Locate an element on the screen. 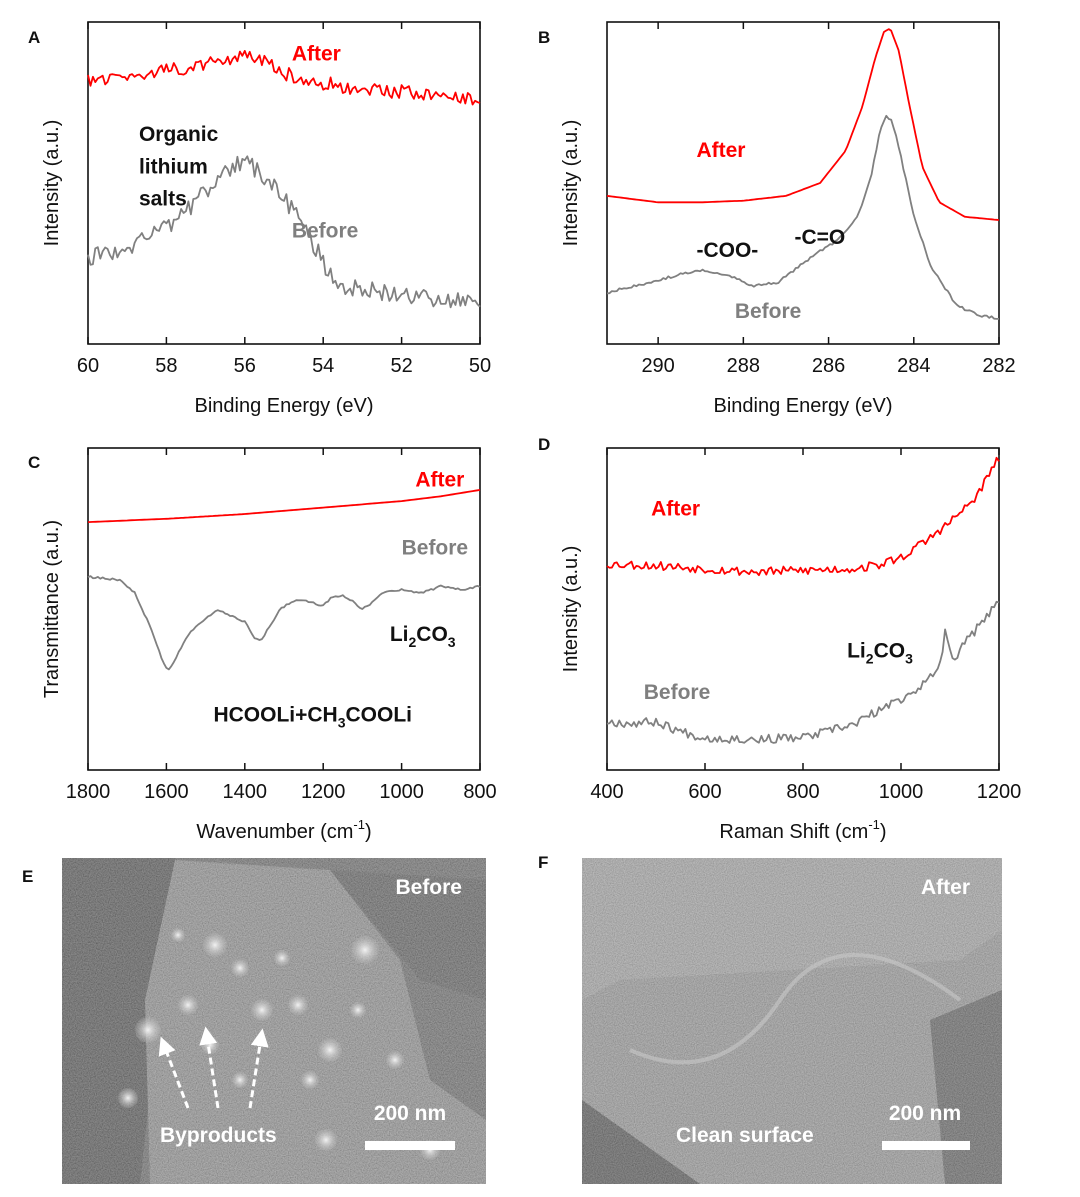  x-tick-label: 52 is located at coordinates (401, 366).